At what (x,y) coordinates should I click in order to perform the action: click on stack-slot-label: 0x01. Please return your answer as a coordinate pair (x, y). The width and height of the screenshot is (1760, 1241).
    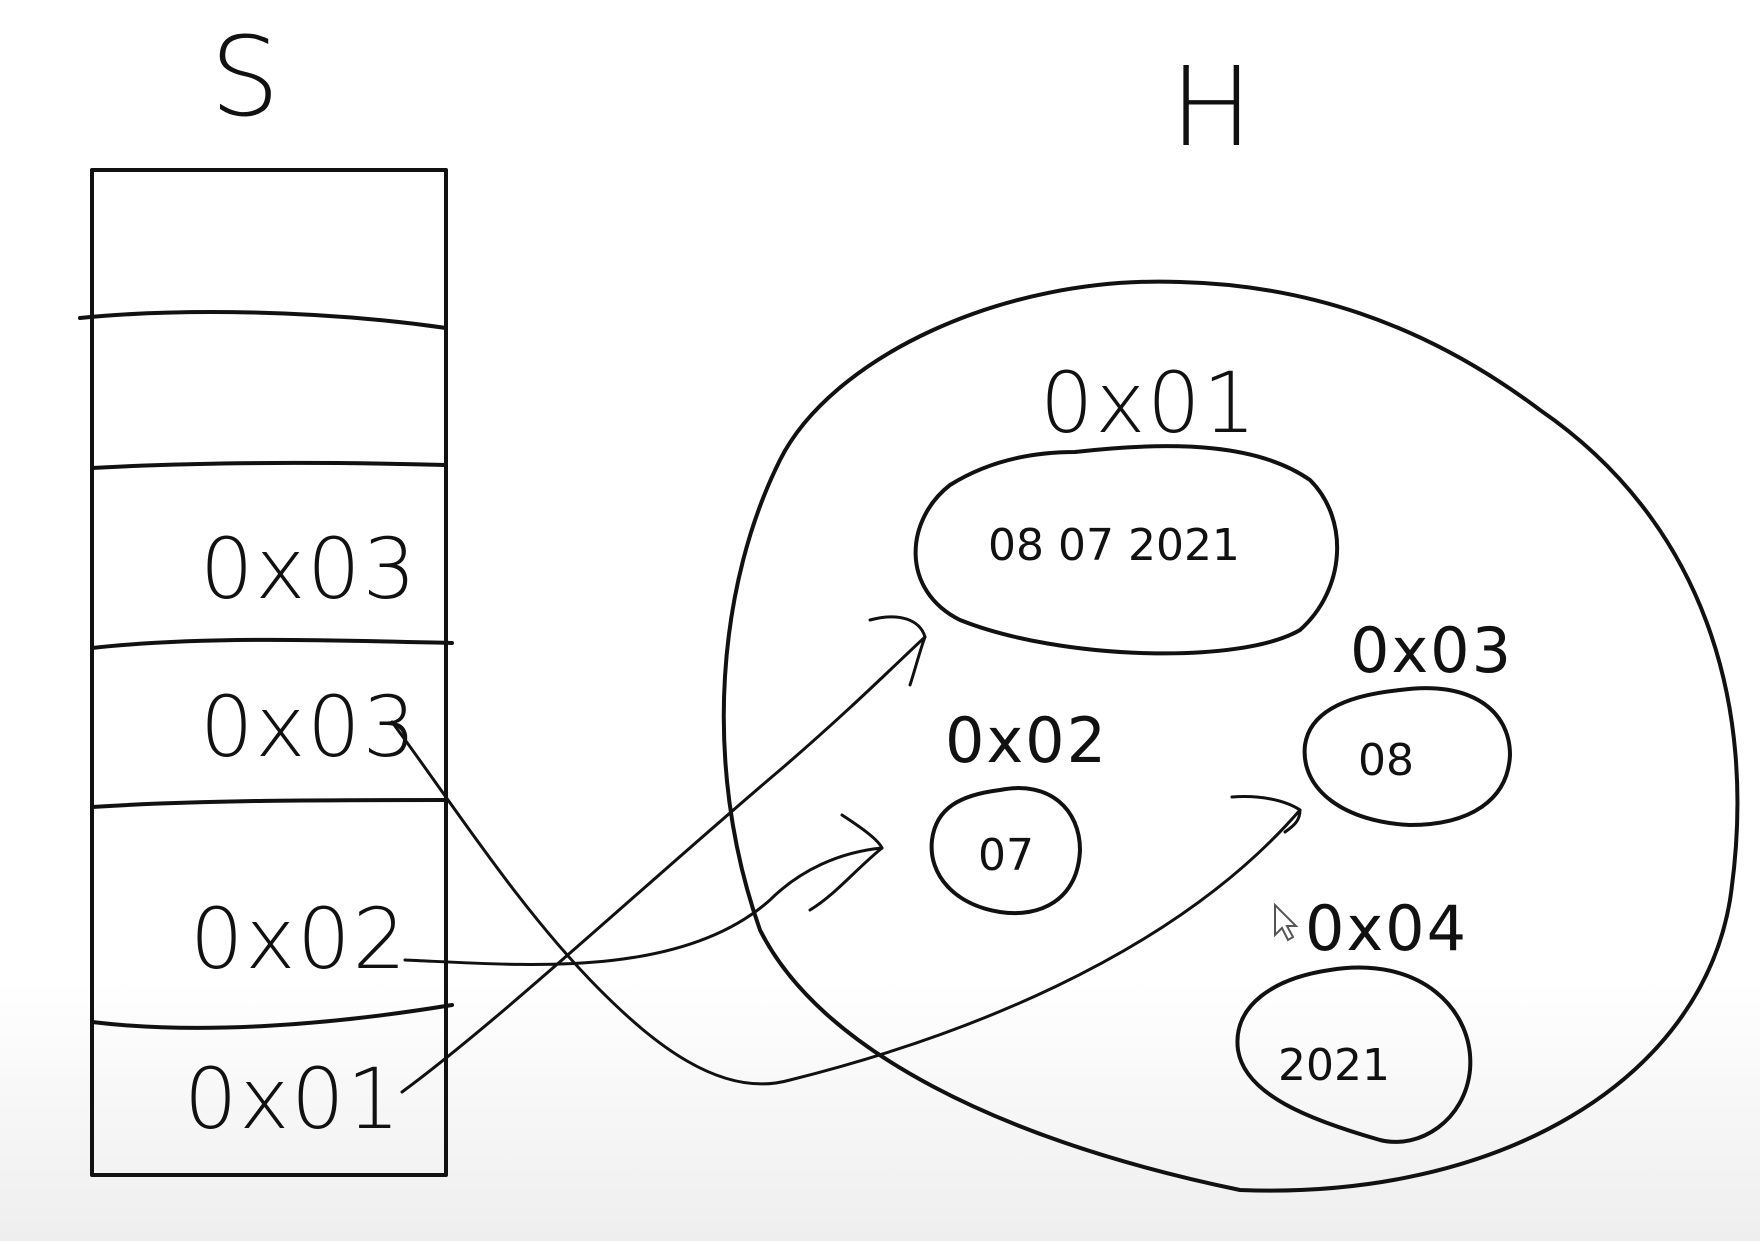
    Looking at the image, I should click on (293, 1099).